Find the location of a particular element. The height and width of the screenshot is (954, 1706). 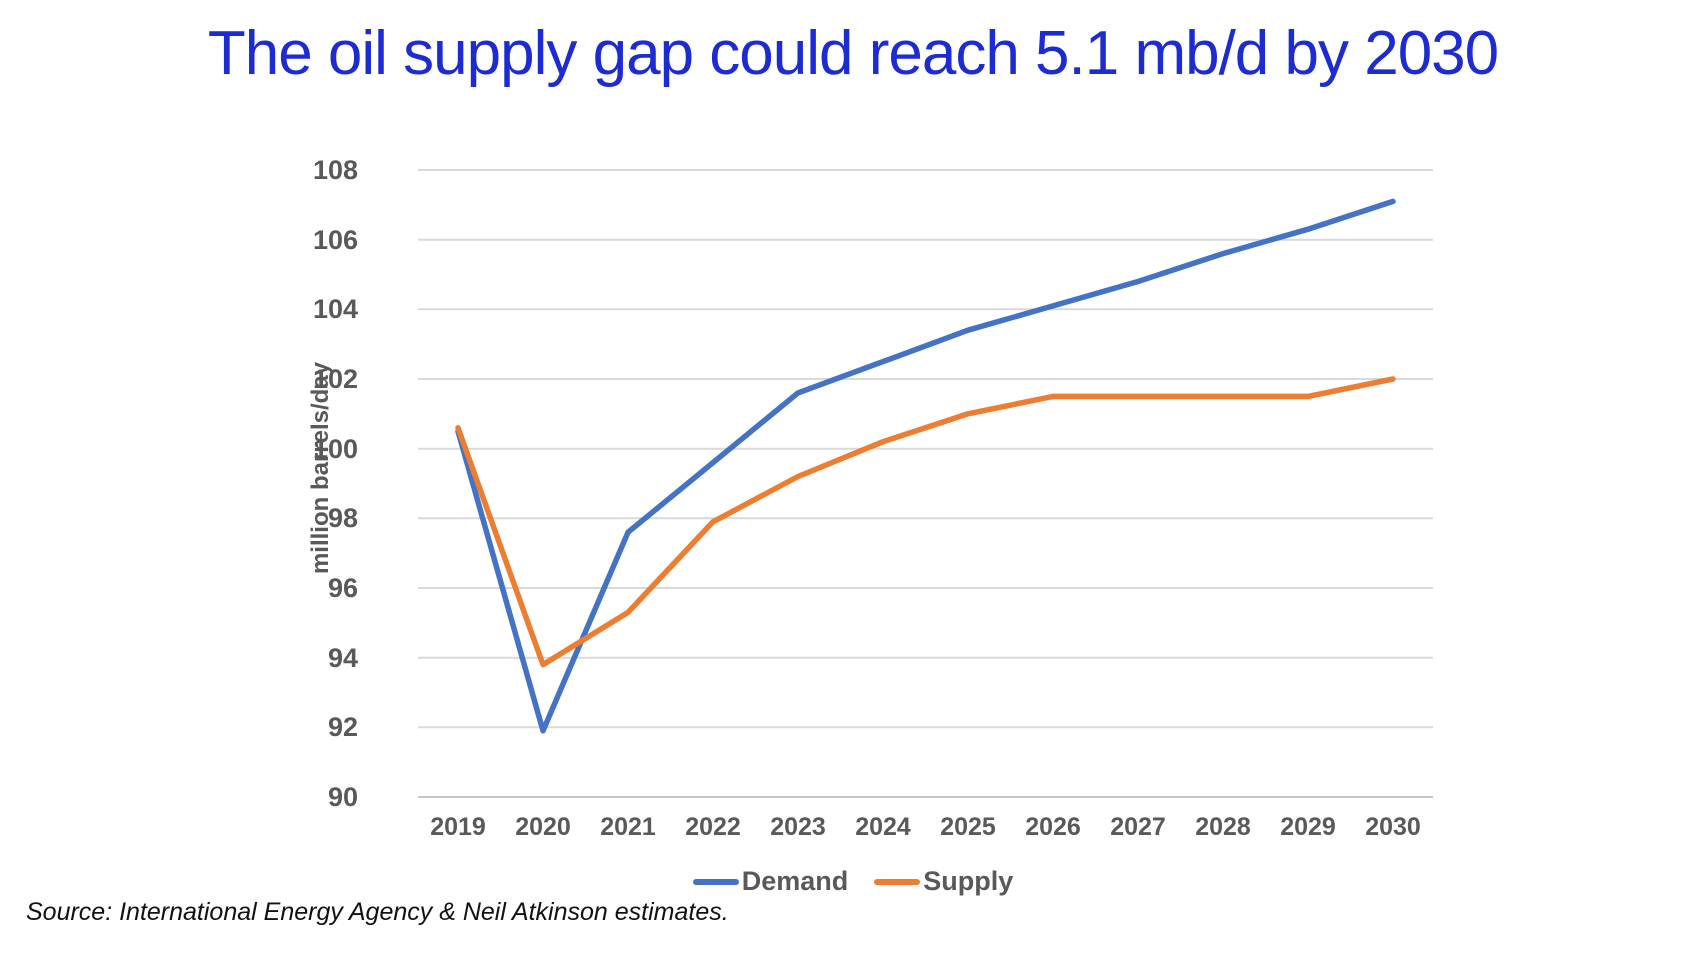

x-tick-2023: 2023 is located at coordinates (798, 827).